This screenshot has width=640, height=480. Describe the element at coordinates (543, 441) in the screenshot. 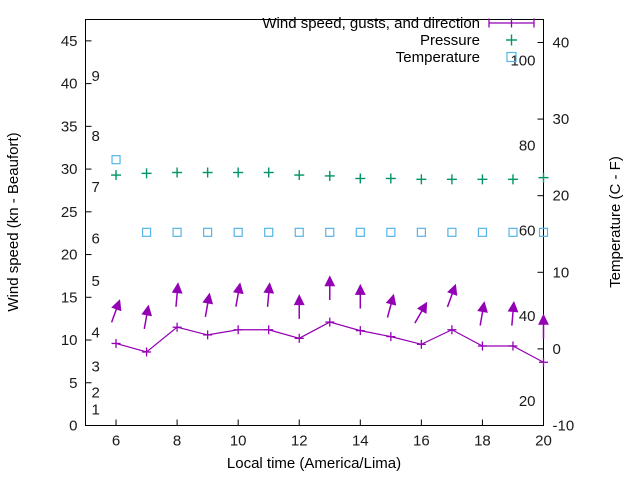

I see `x-tick-label: 20` at that location.